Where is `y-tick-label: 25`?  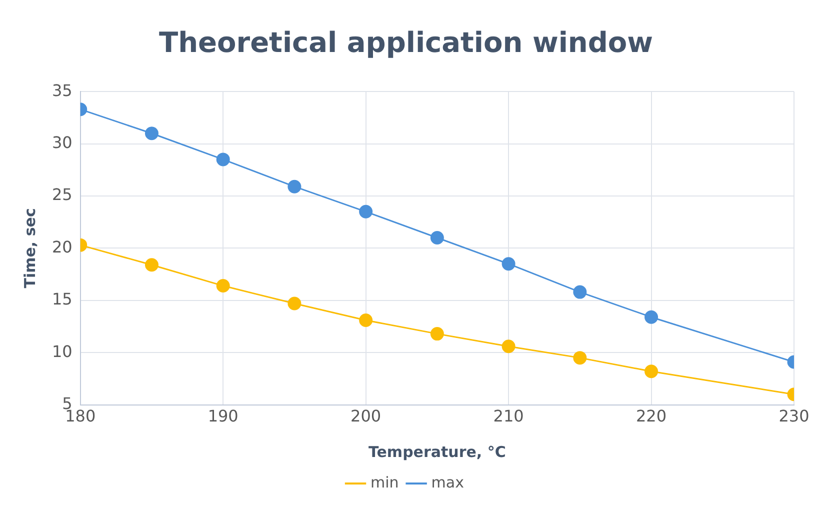 y-tick-label: 25 is located at coordinates (62, 194).